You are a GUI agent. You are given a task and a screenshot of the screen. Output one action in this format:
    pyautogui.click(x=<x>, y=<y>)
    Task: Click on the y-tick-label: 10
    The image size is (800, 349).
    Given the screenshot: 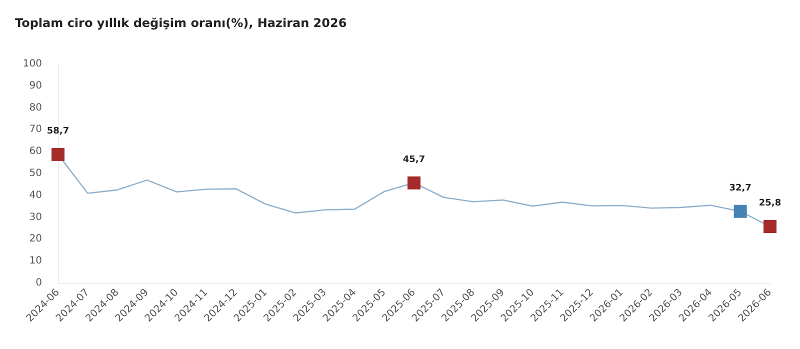 What is the action you would take?
    pyautogui.click(x=35, y=261)
    